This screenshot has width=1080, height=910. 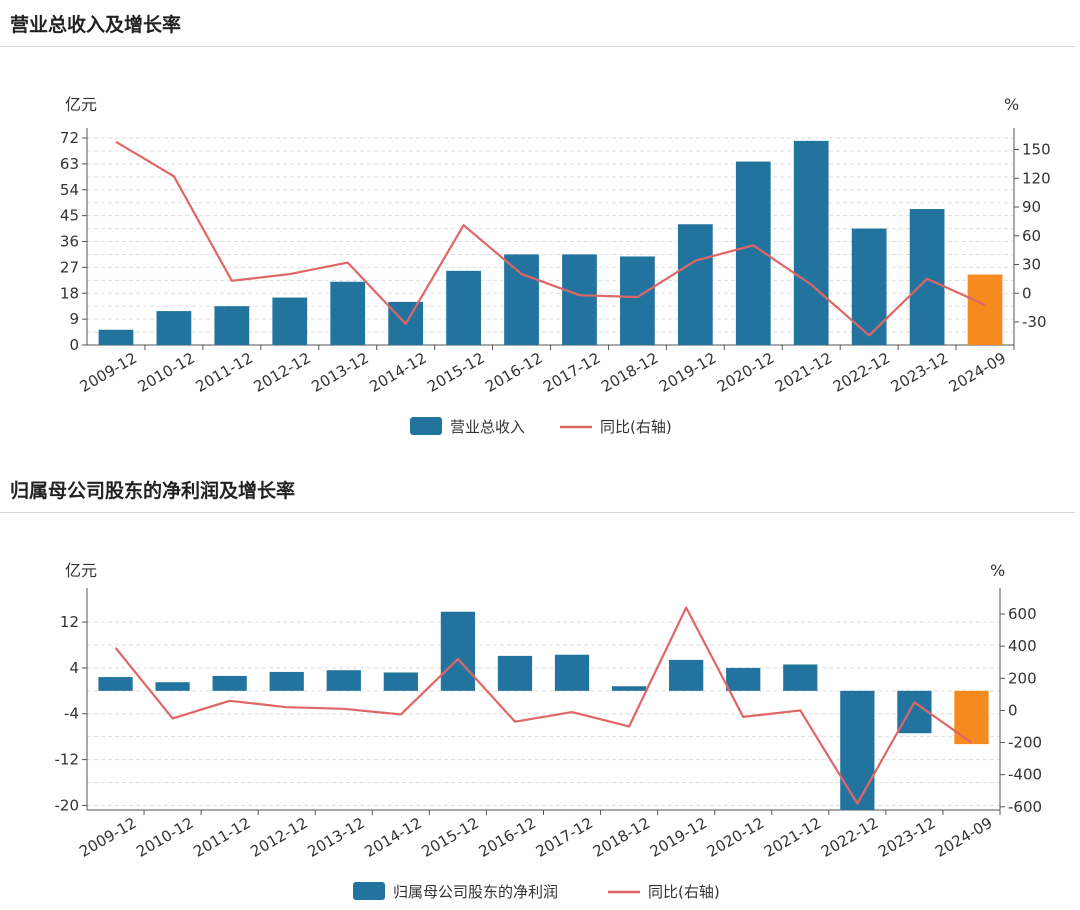 What do you see at coordinates (1027, 293) in the screenshot?
I see `right-tick-label-1: 0` at bounding box center [1027, 293].